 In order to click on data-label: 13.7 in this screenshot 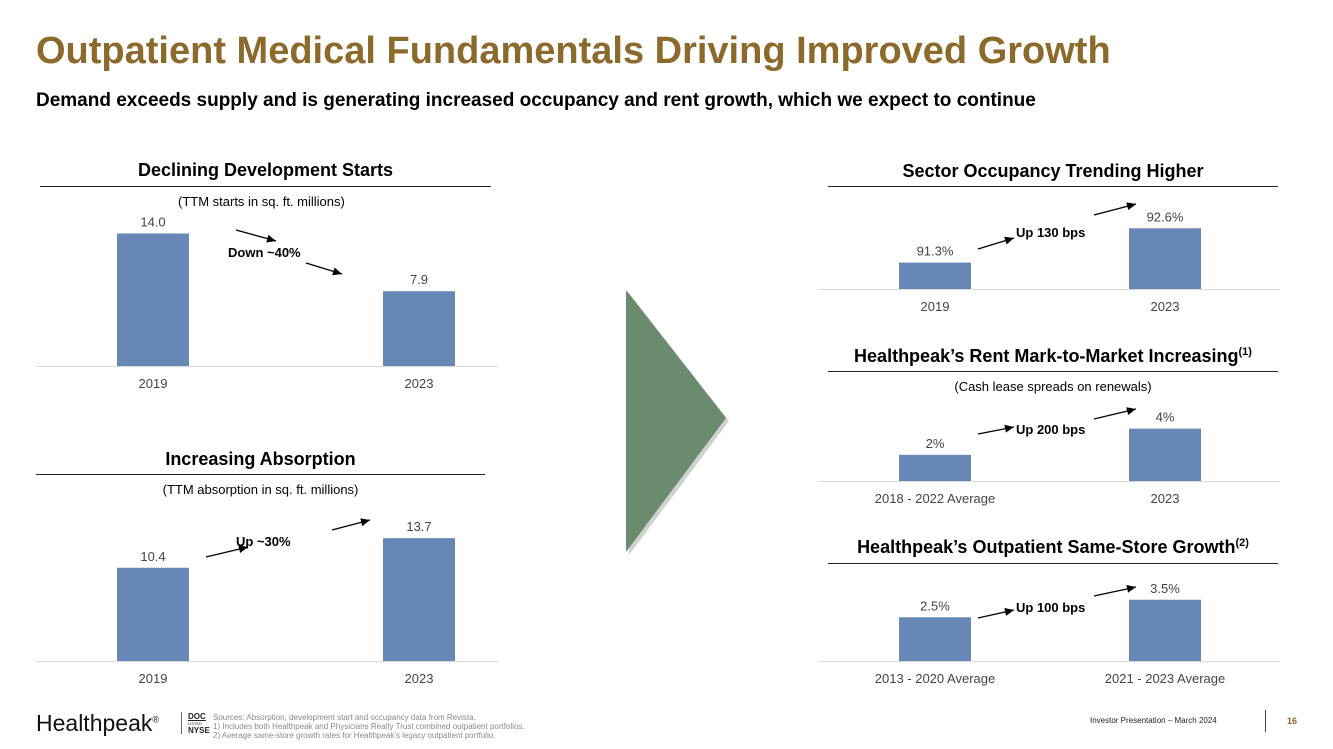, I will do `click(418, 526)`.